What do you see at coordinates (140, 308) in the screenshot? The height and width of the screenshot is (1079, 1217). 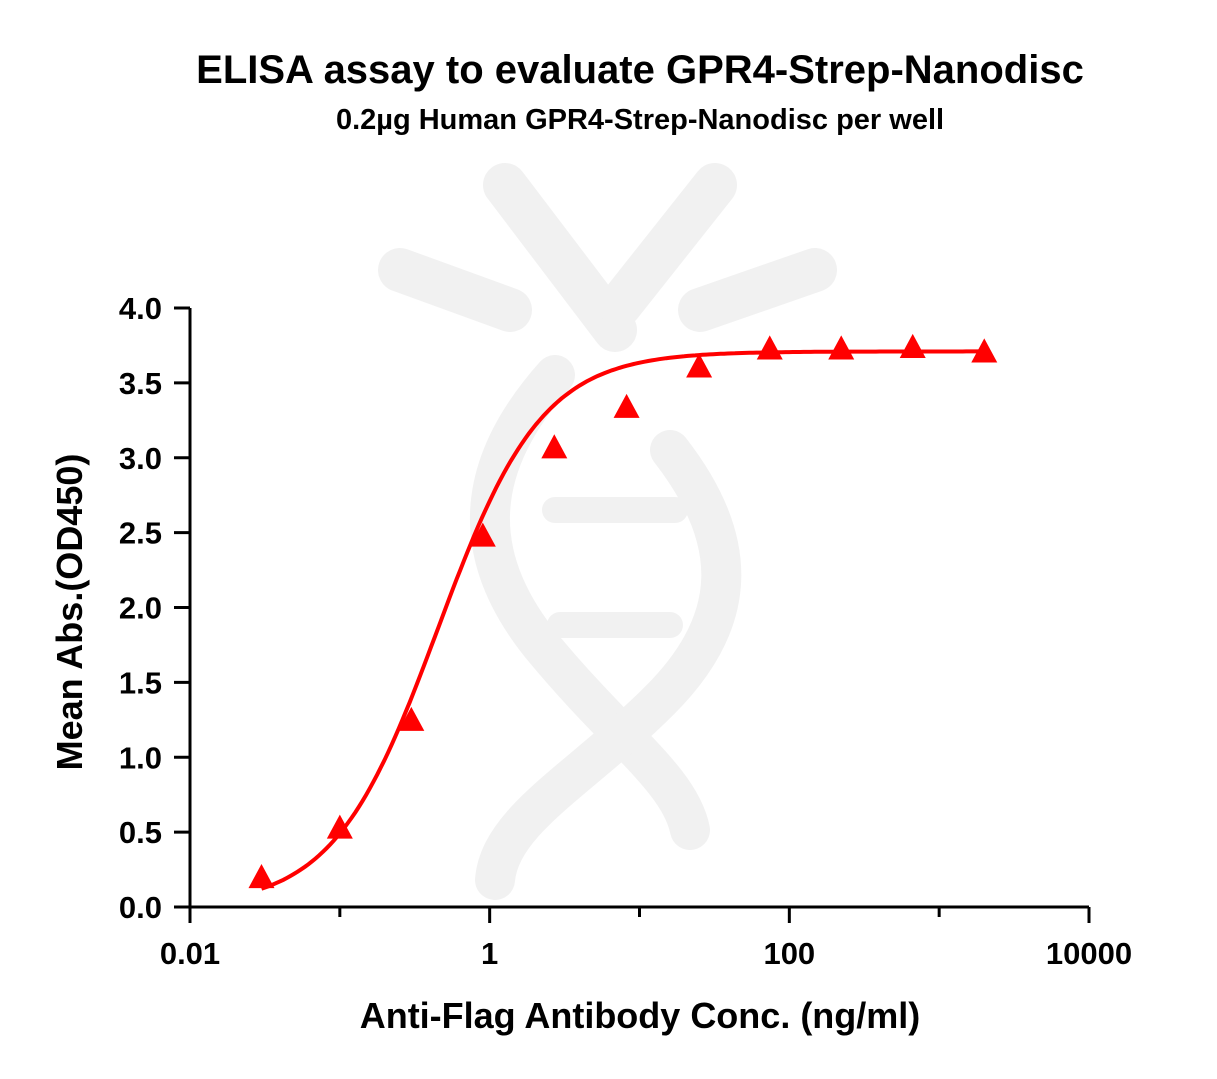 I see `y-tick-label: 4.0` at bounding box center [140, 308].